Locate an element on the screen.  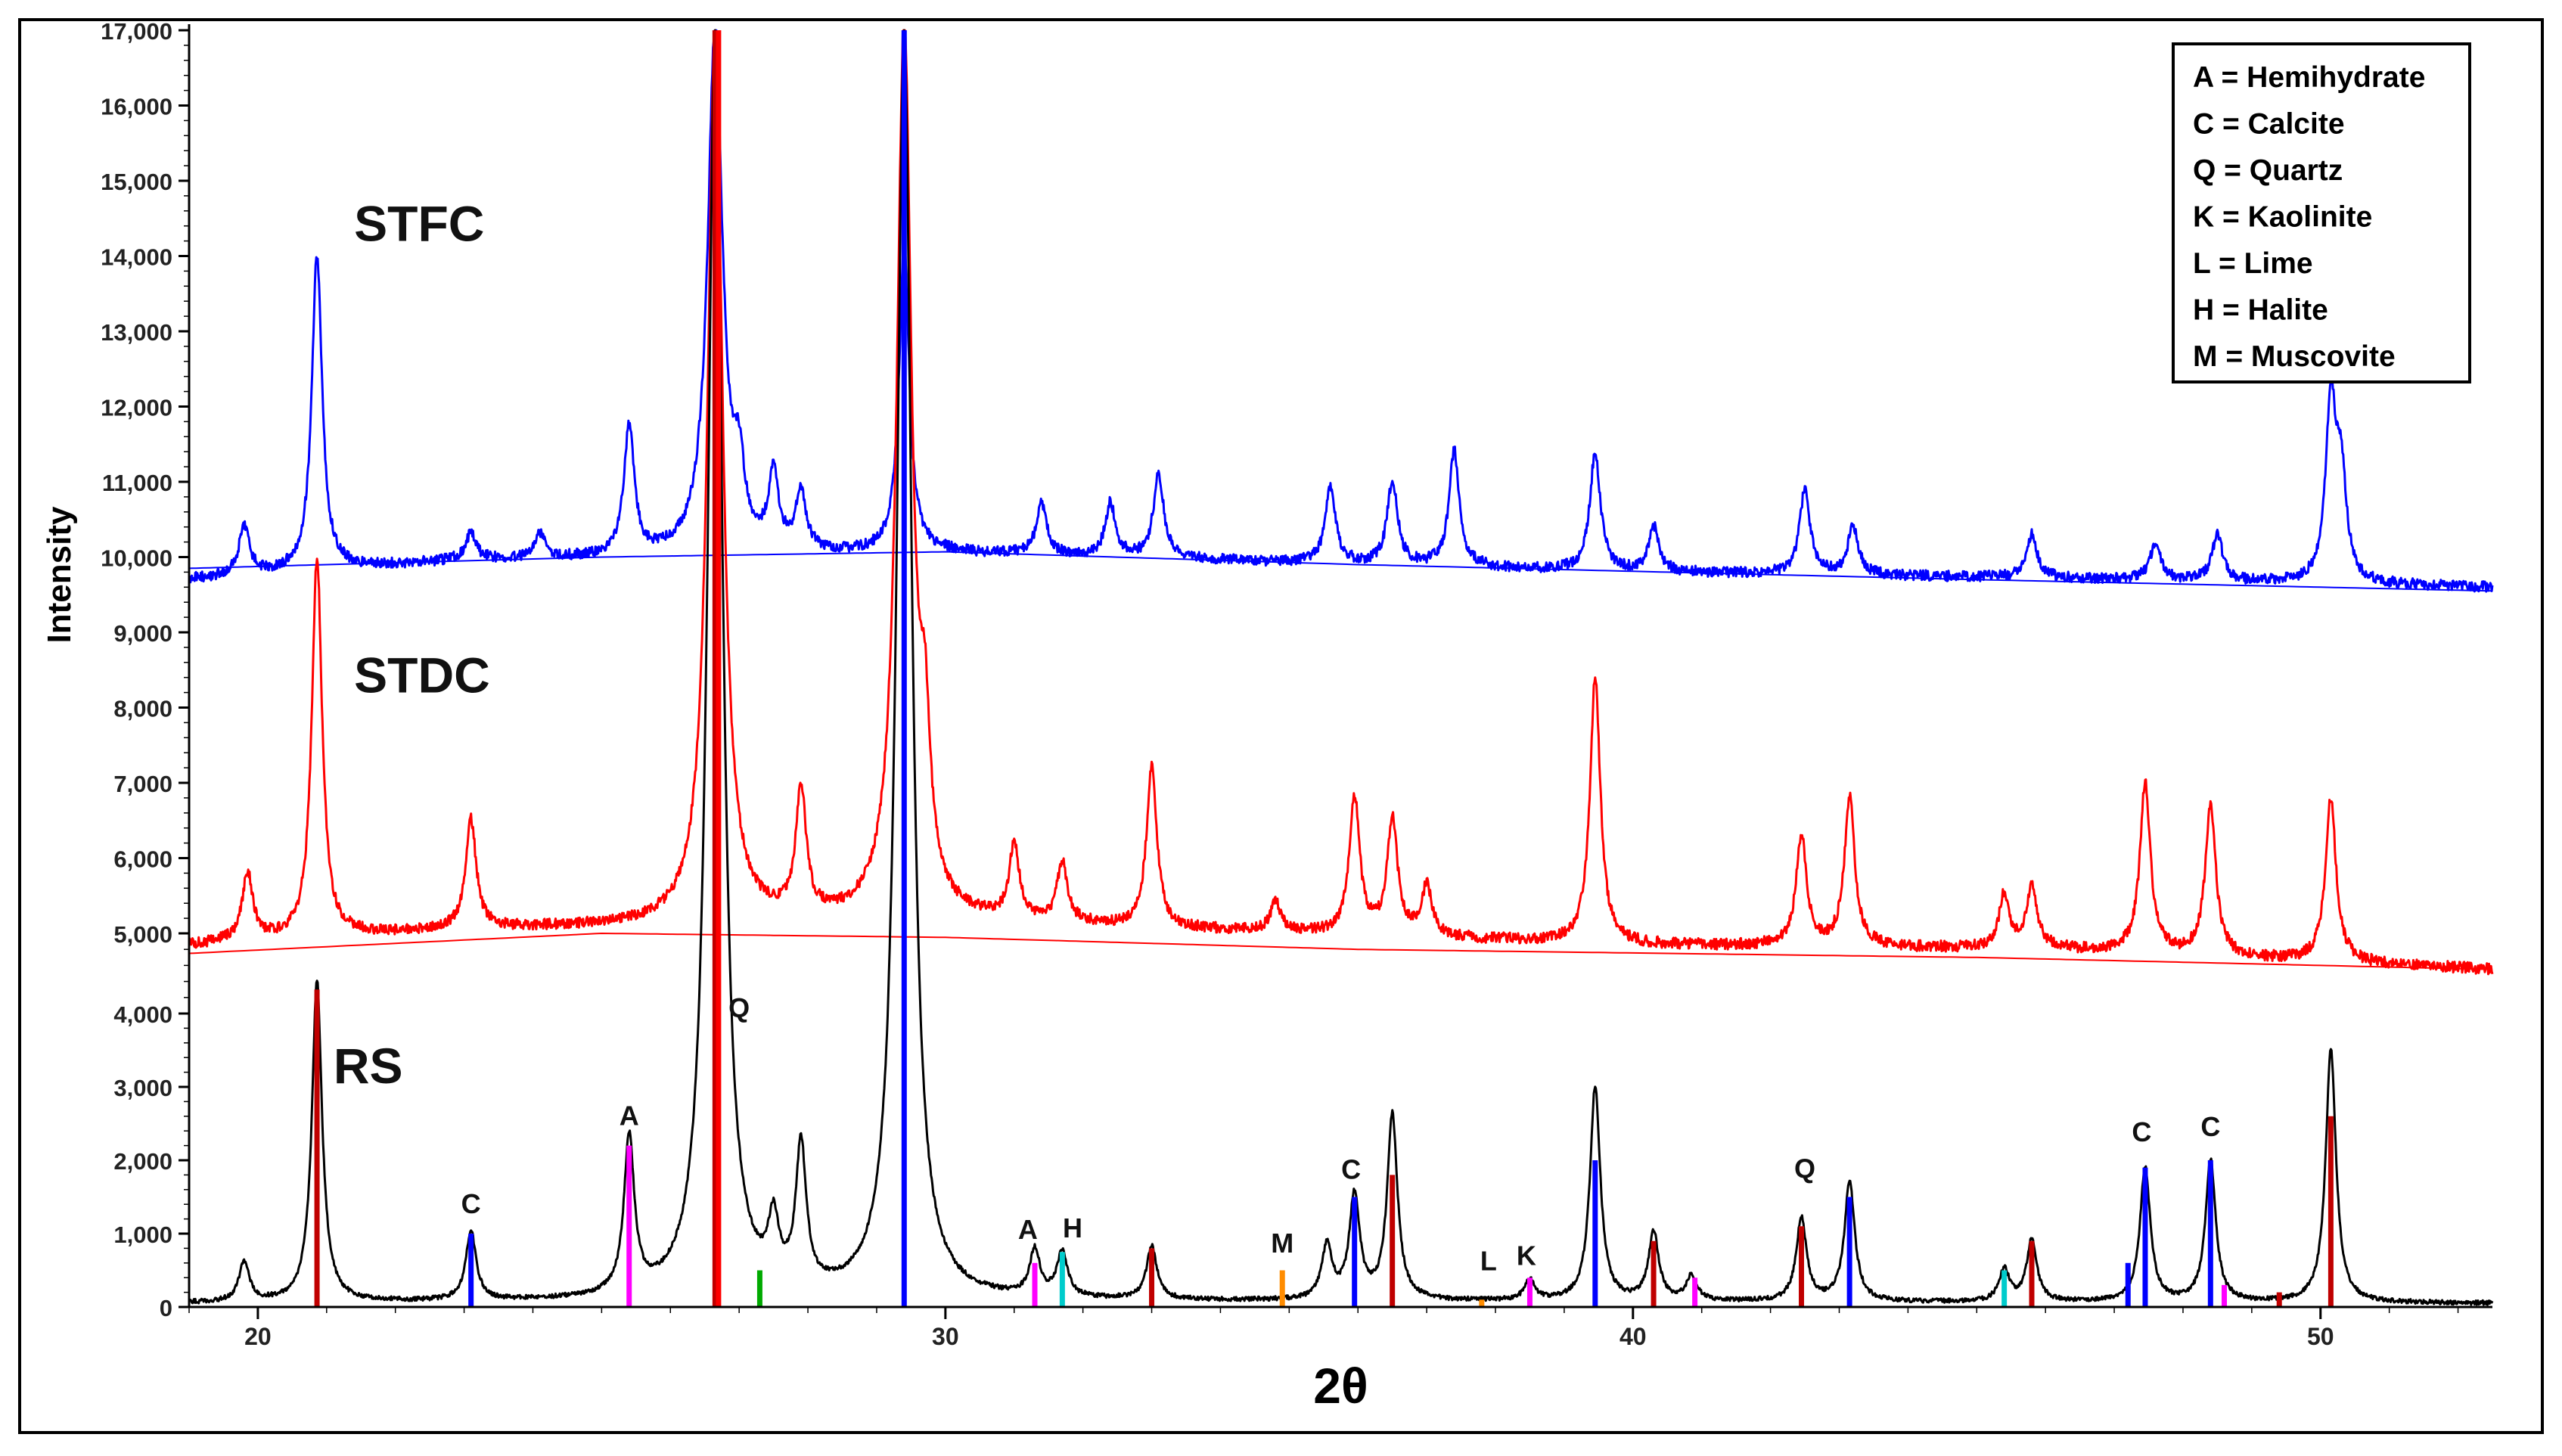
series-label: STDC is located at coordinates (422, 675).